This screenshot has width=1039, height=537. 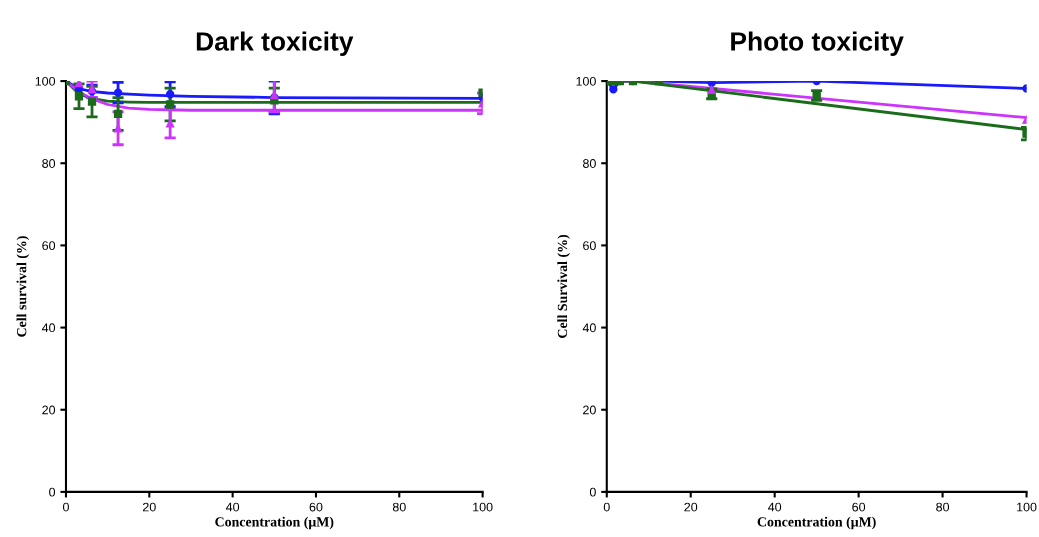 I want to click on chart-title: Dark toxicity, so click(x=275, y=44).